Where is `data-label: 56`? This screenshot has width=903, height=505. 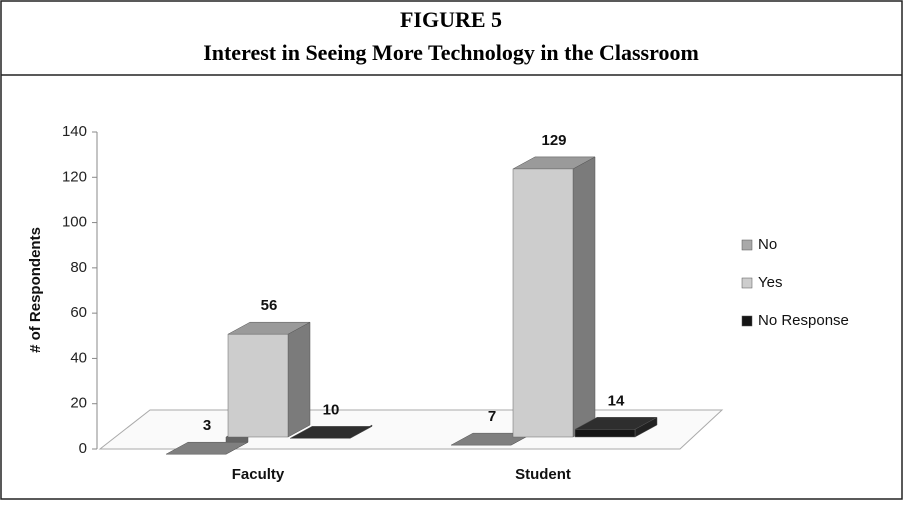 data-label: 56 is located at coordinates (269, 305).